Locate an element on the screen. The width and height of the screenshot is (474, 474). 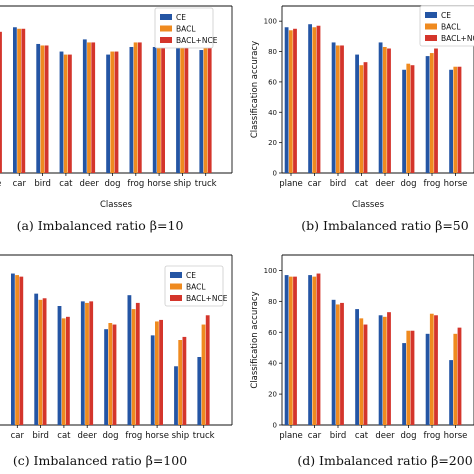
x-tick-label-deer: deer is located at coordinates (385, 436).